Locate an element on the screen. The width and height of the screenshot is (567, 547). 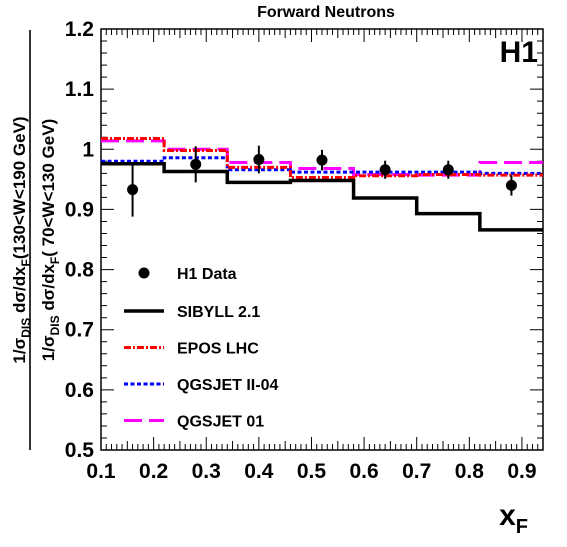
series-layer is located at coordinates (322, 184).